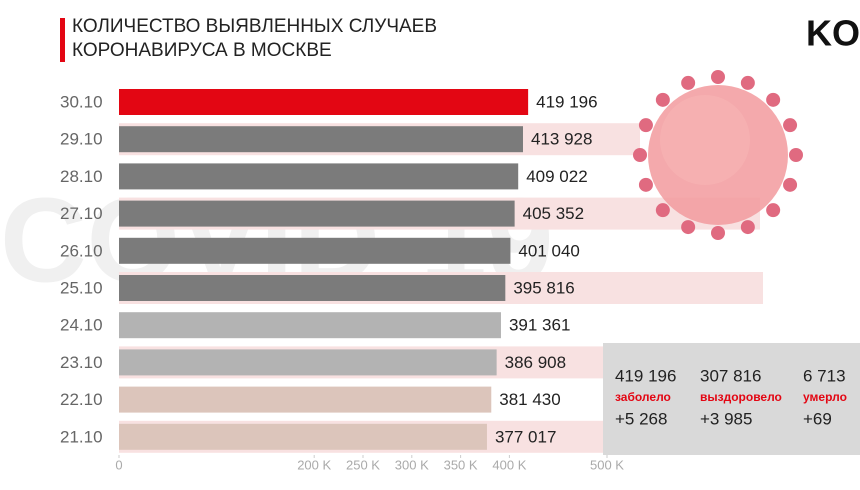 The width and height of the screenshot is (860, 490). Describe the element at coordinates (535, 362) in the screenshot. I see `value-label: 386 908` at that location.